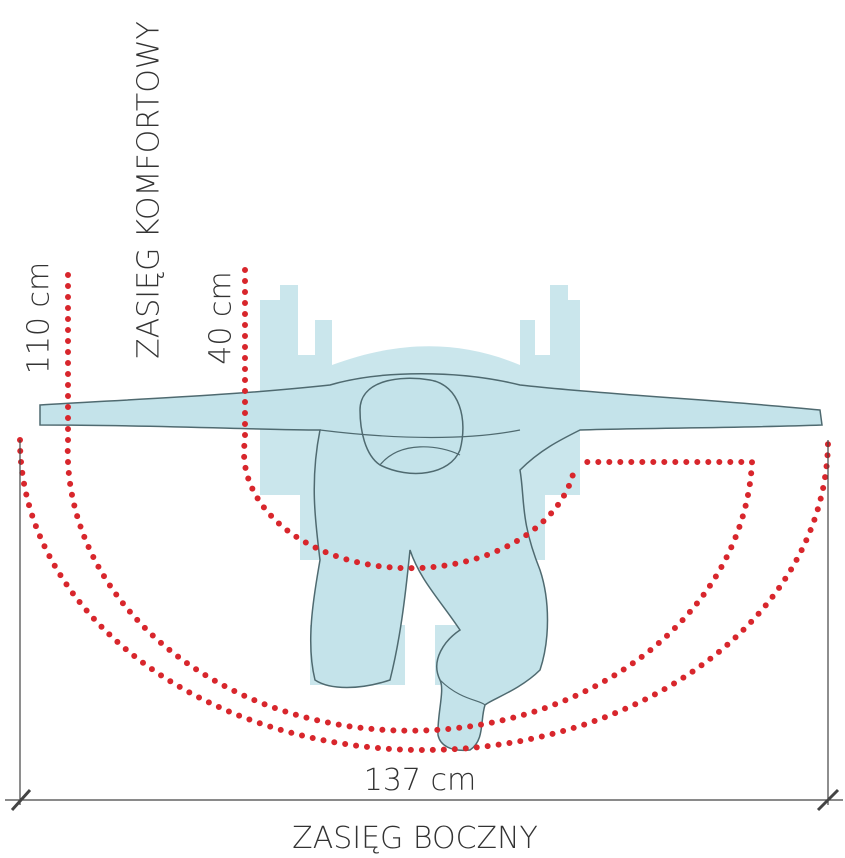 The image size is (845, 858). I want to click on width-label: 137 cm, so click(420, 780).